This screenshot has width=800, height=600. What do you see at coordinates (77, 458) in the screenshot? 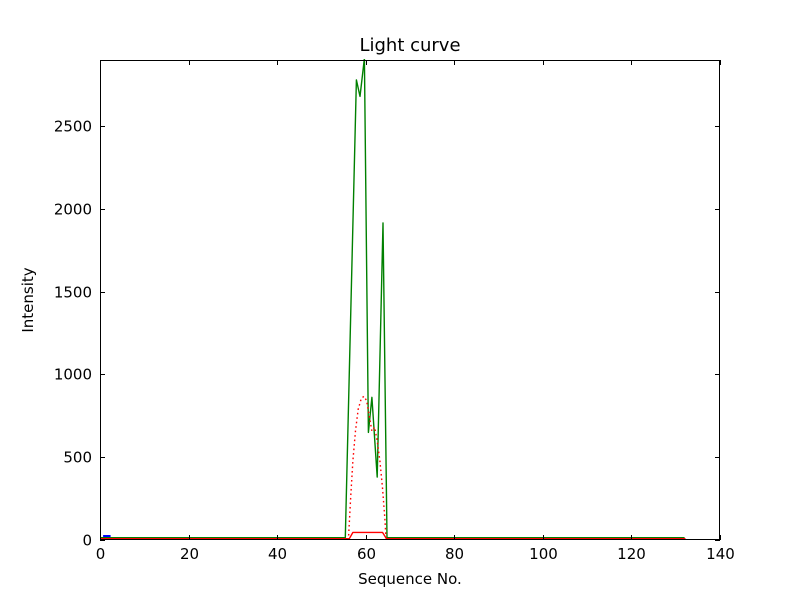
I see `y-tick-label: 500` at bounding box center [77, 458].